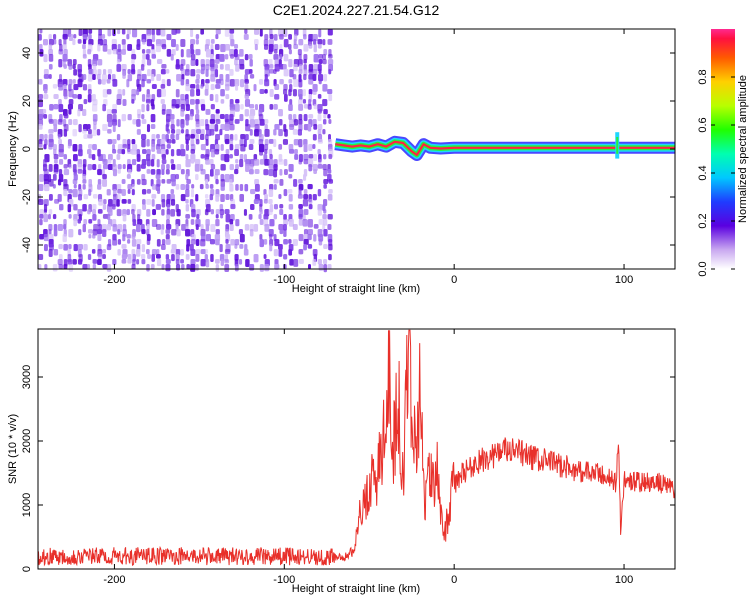 This screenshot has height=600, width=750. Describe the element at coordinates (703, 172) in the screenshot. I see `colorbar-tick-label: 0.4` at that location.